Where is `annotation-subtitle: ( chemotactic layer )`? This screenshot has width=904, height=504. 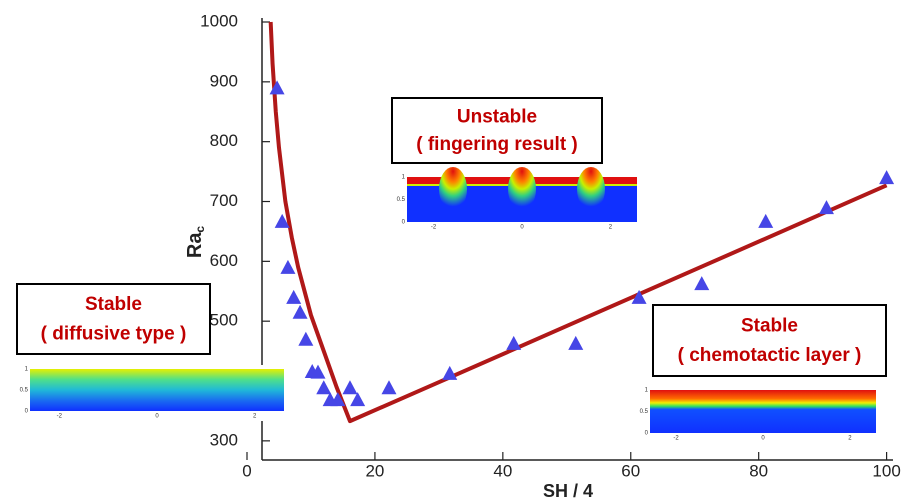 annotation-subtitle: ( chemotactic layer ) is located at coordinates (770, 355).